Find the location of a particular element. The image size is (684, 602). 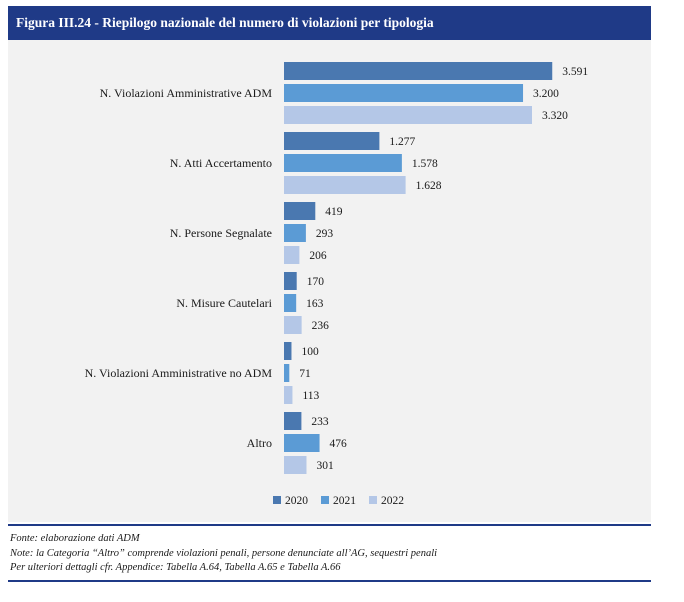

legend-label: 2022 is located at coordinates (392, 501).